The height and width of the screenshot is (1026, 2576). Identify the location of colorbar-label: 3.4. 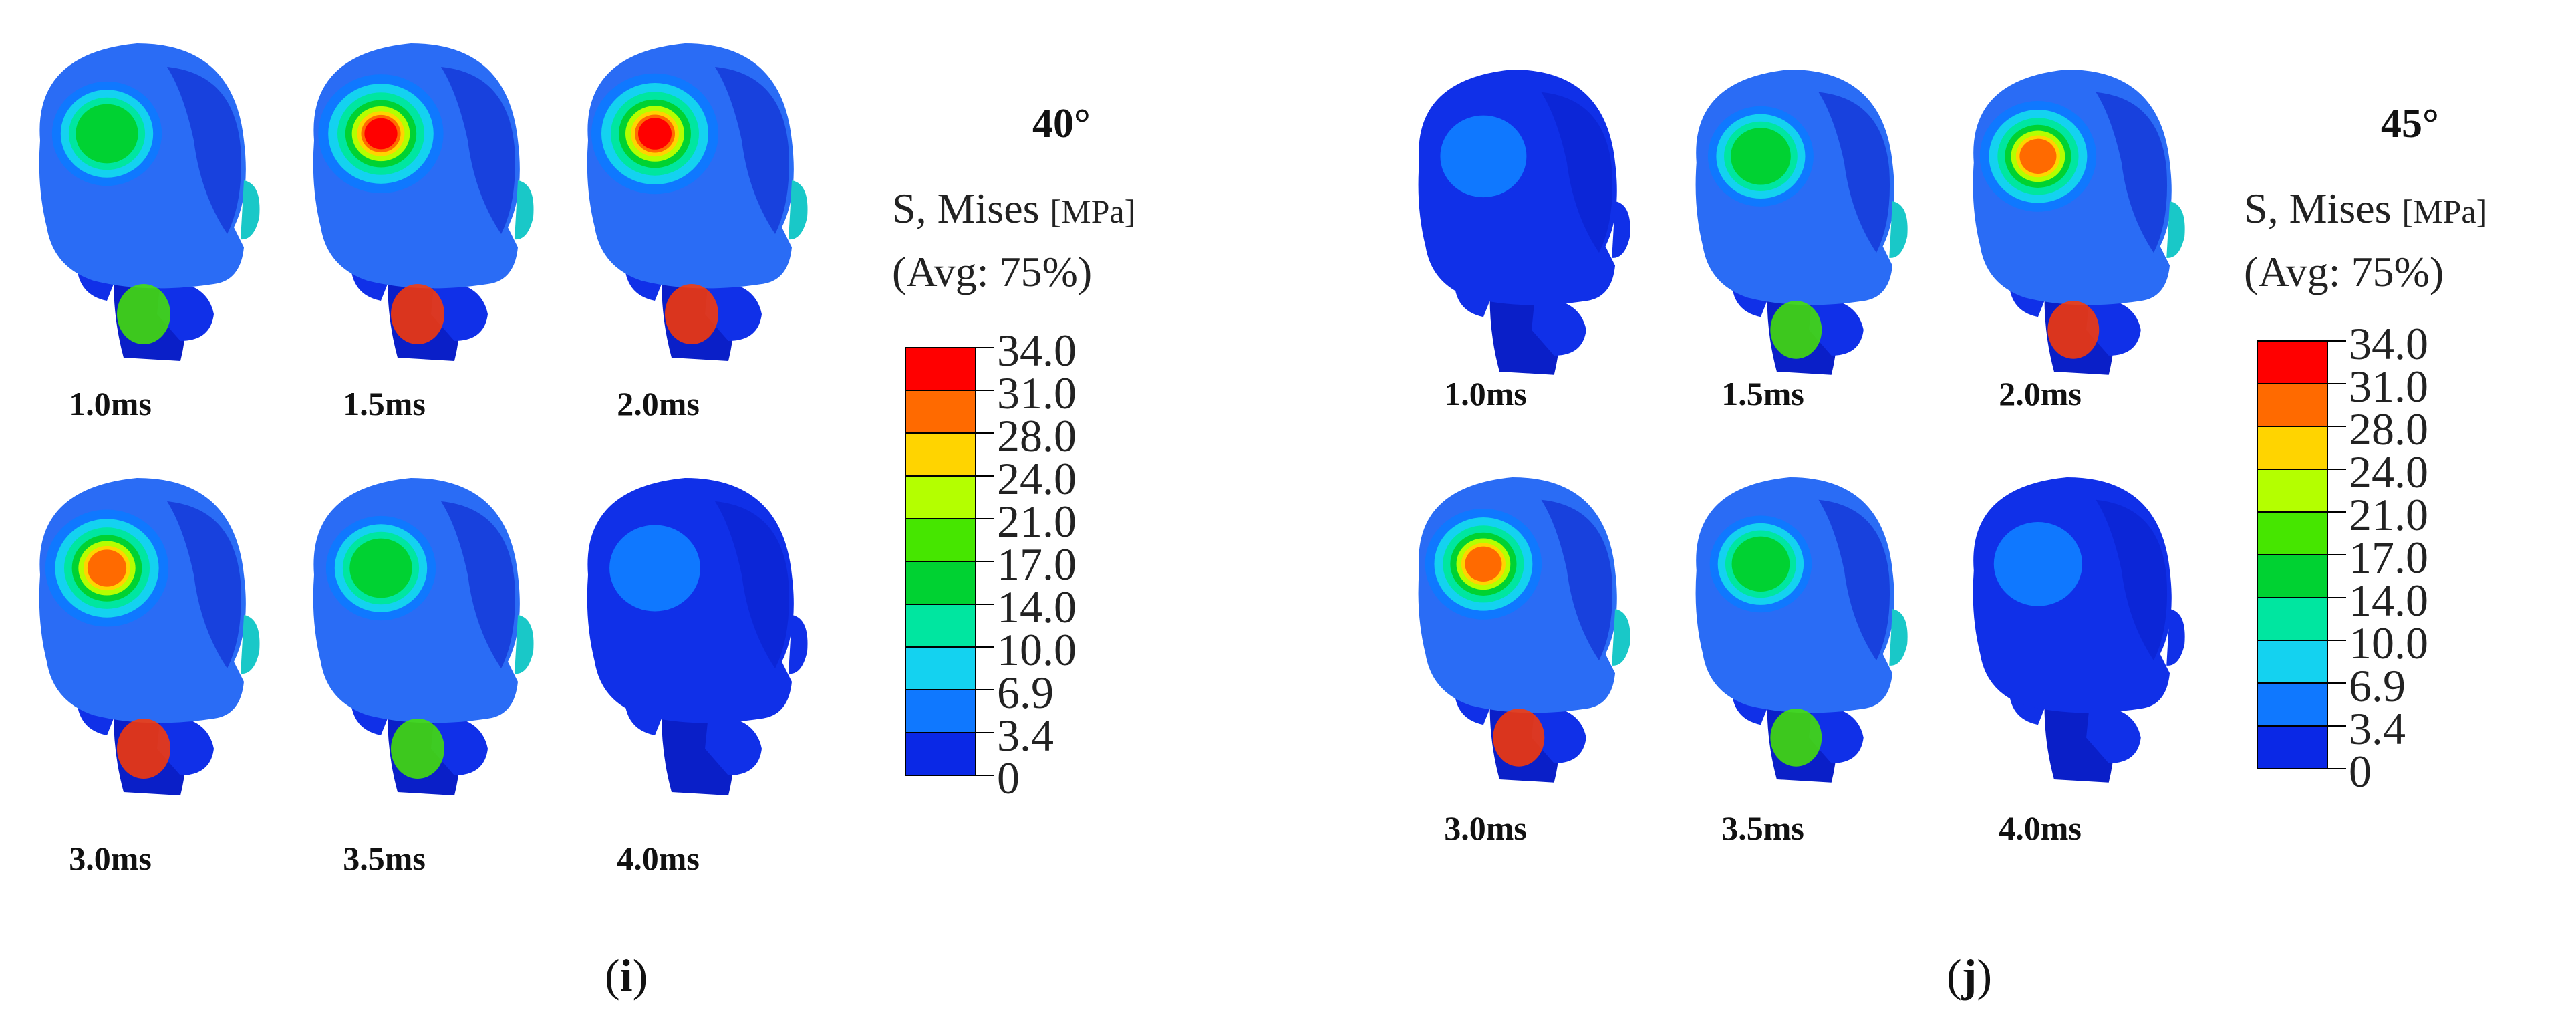
(1025, 735).